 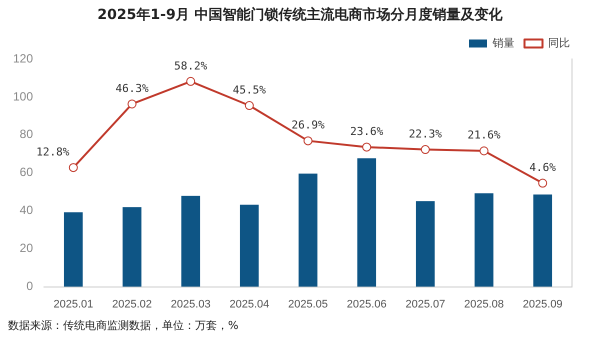 I want to click on y-tick-label: 100, so click(x=23, y=96).